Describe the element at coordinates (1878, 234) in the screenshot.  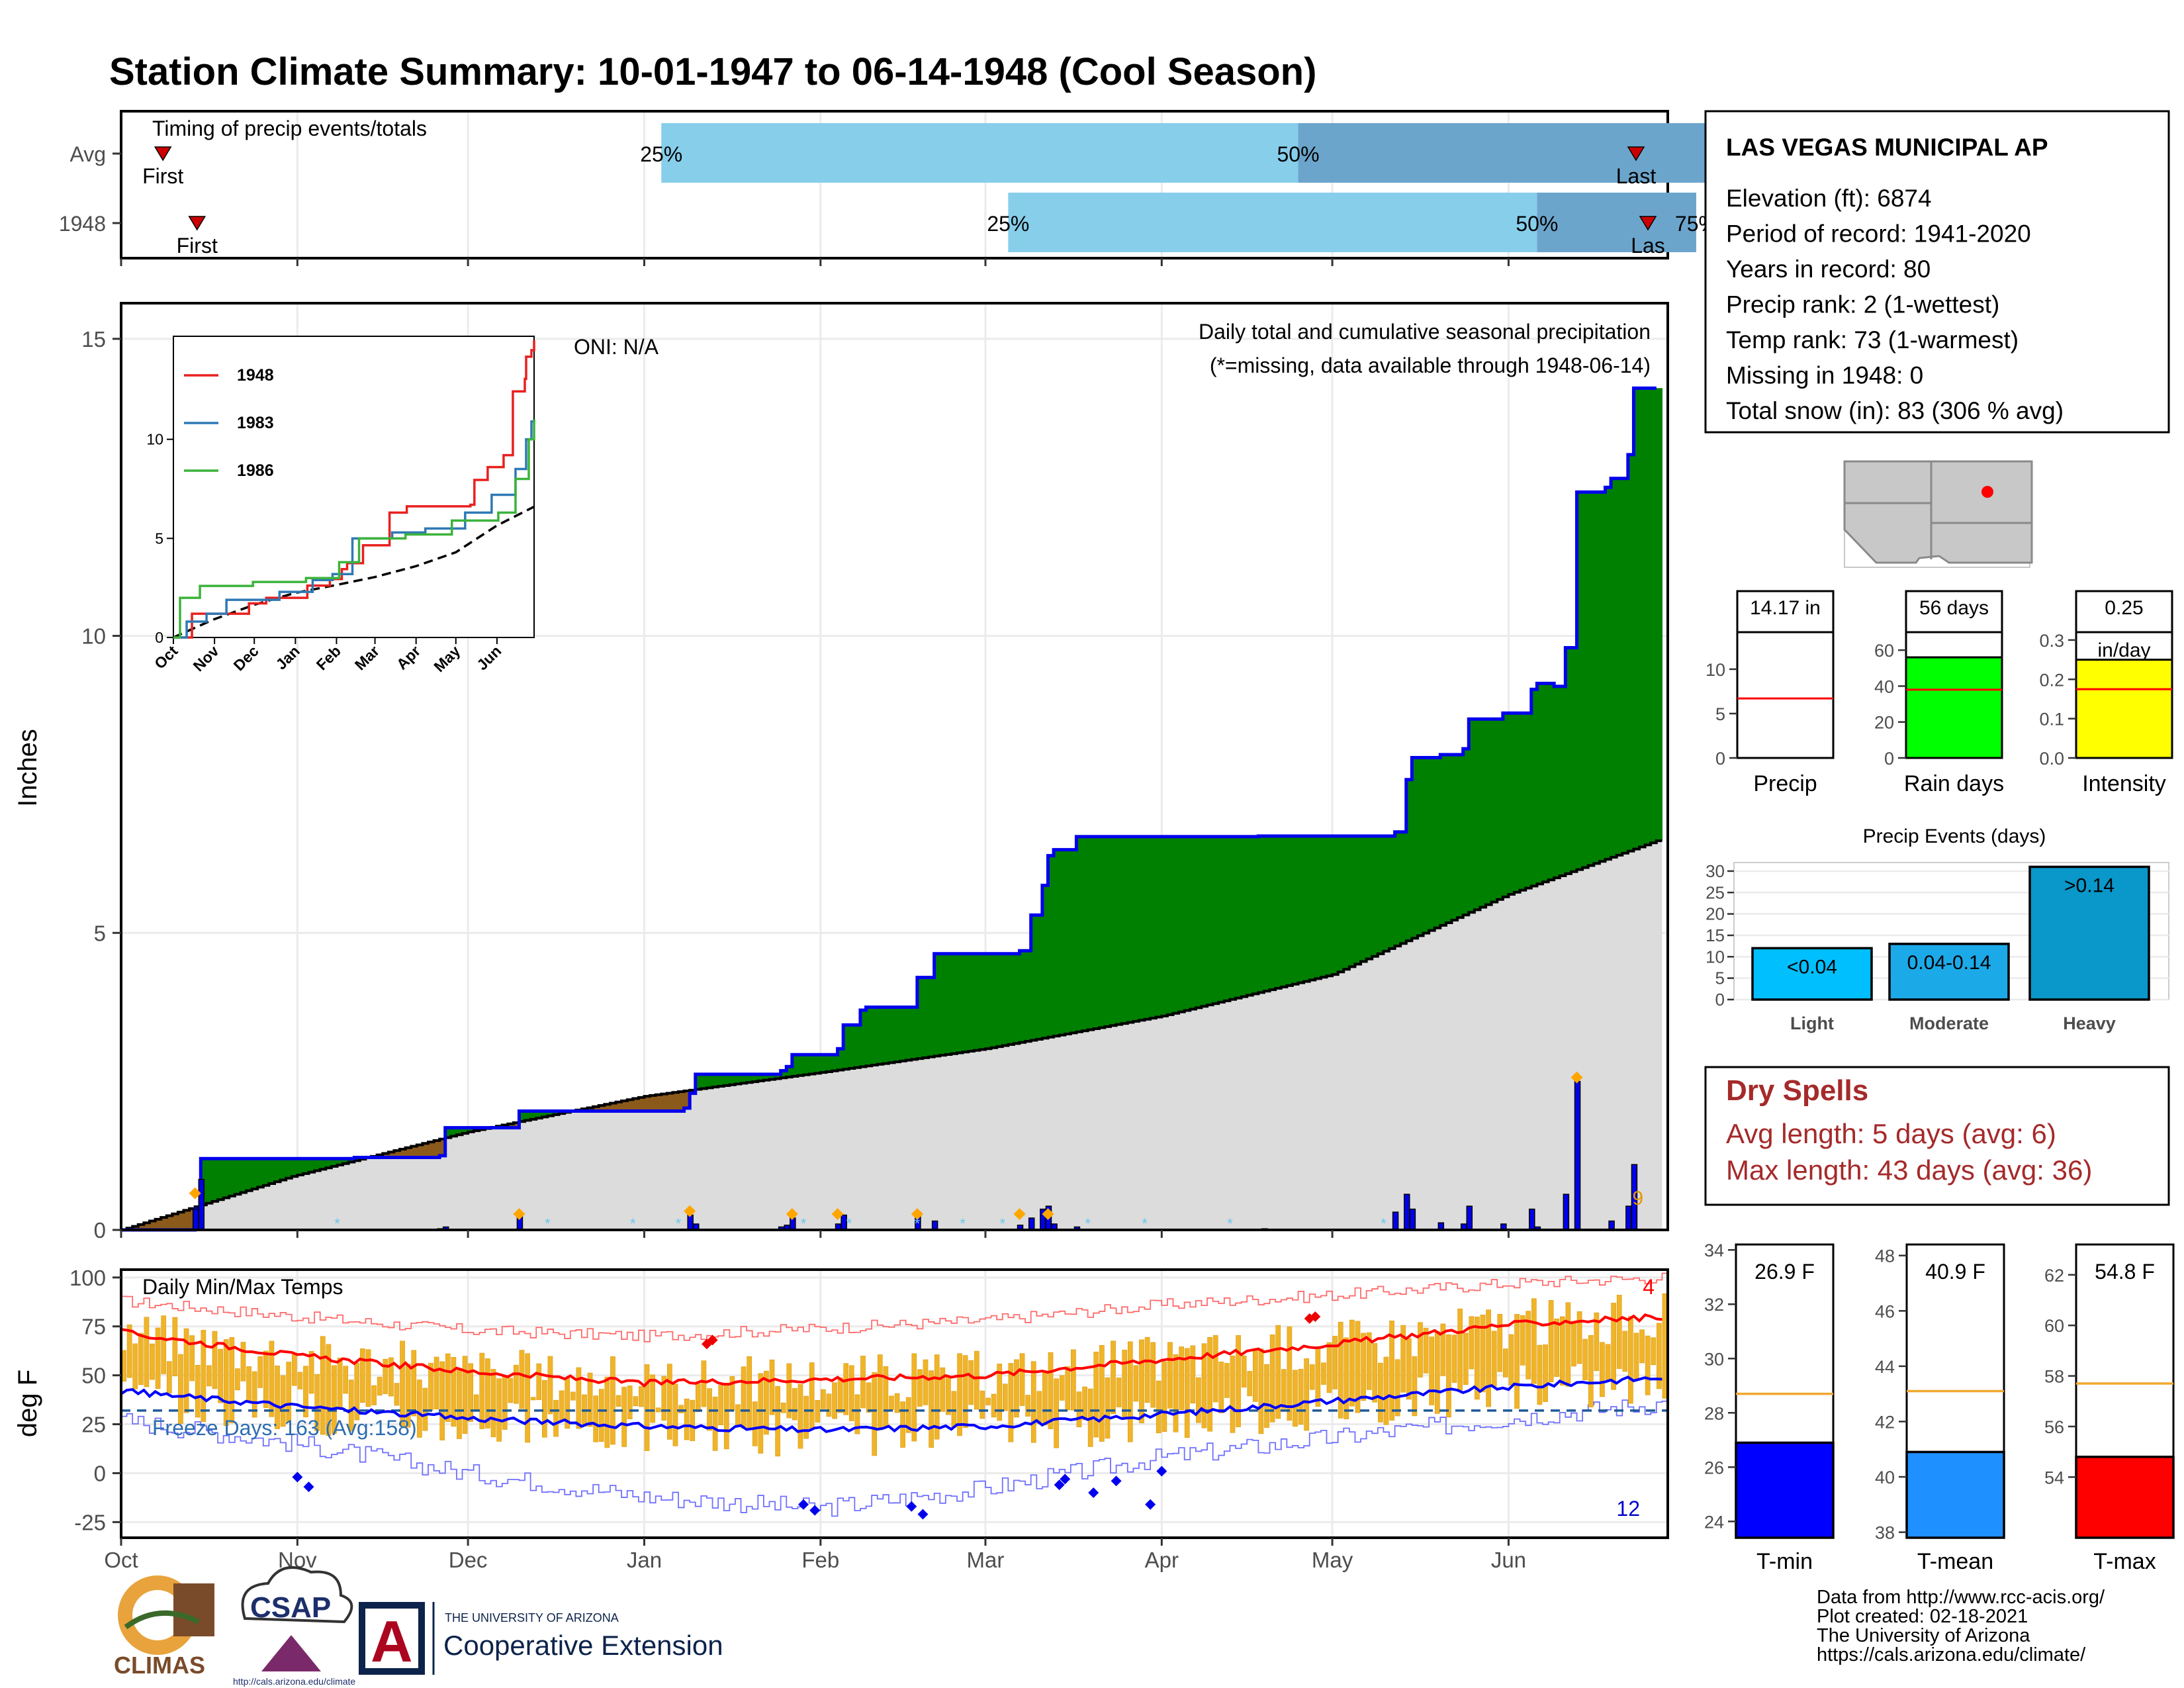
I see `station-info-line: Period of record: 1941-2020` at that location.